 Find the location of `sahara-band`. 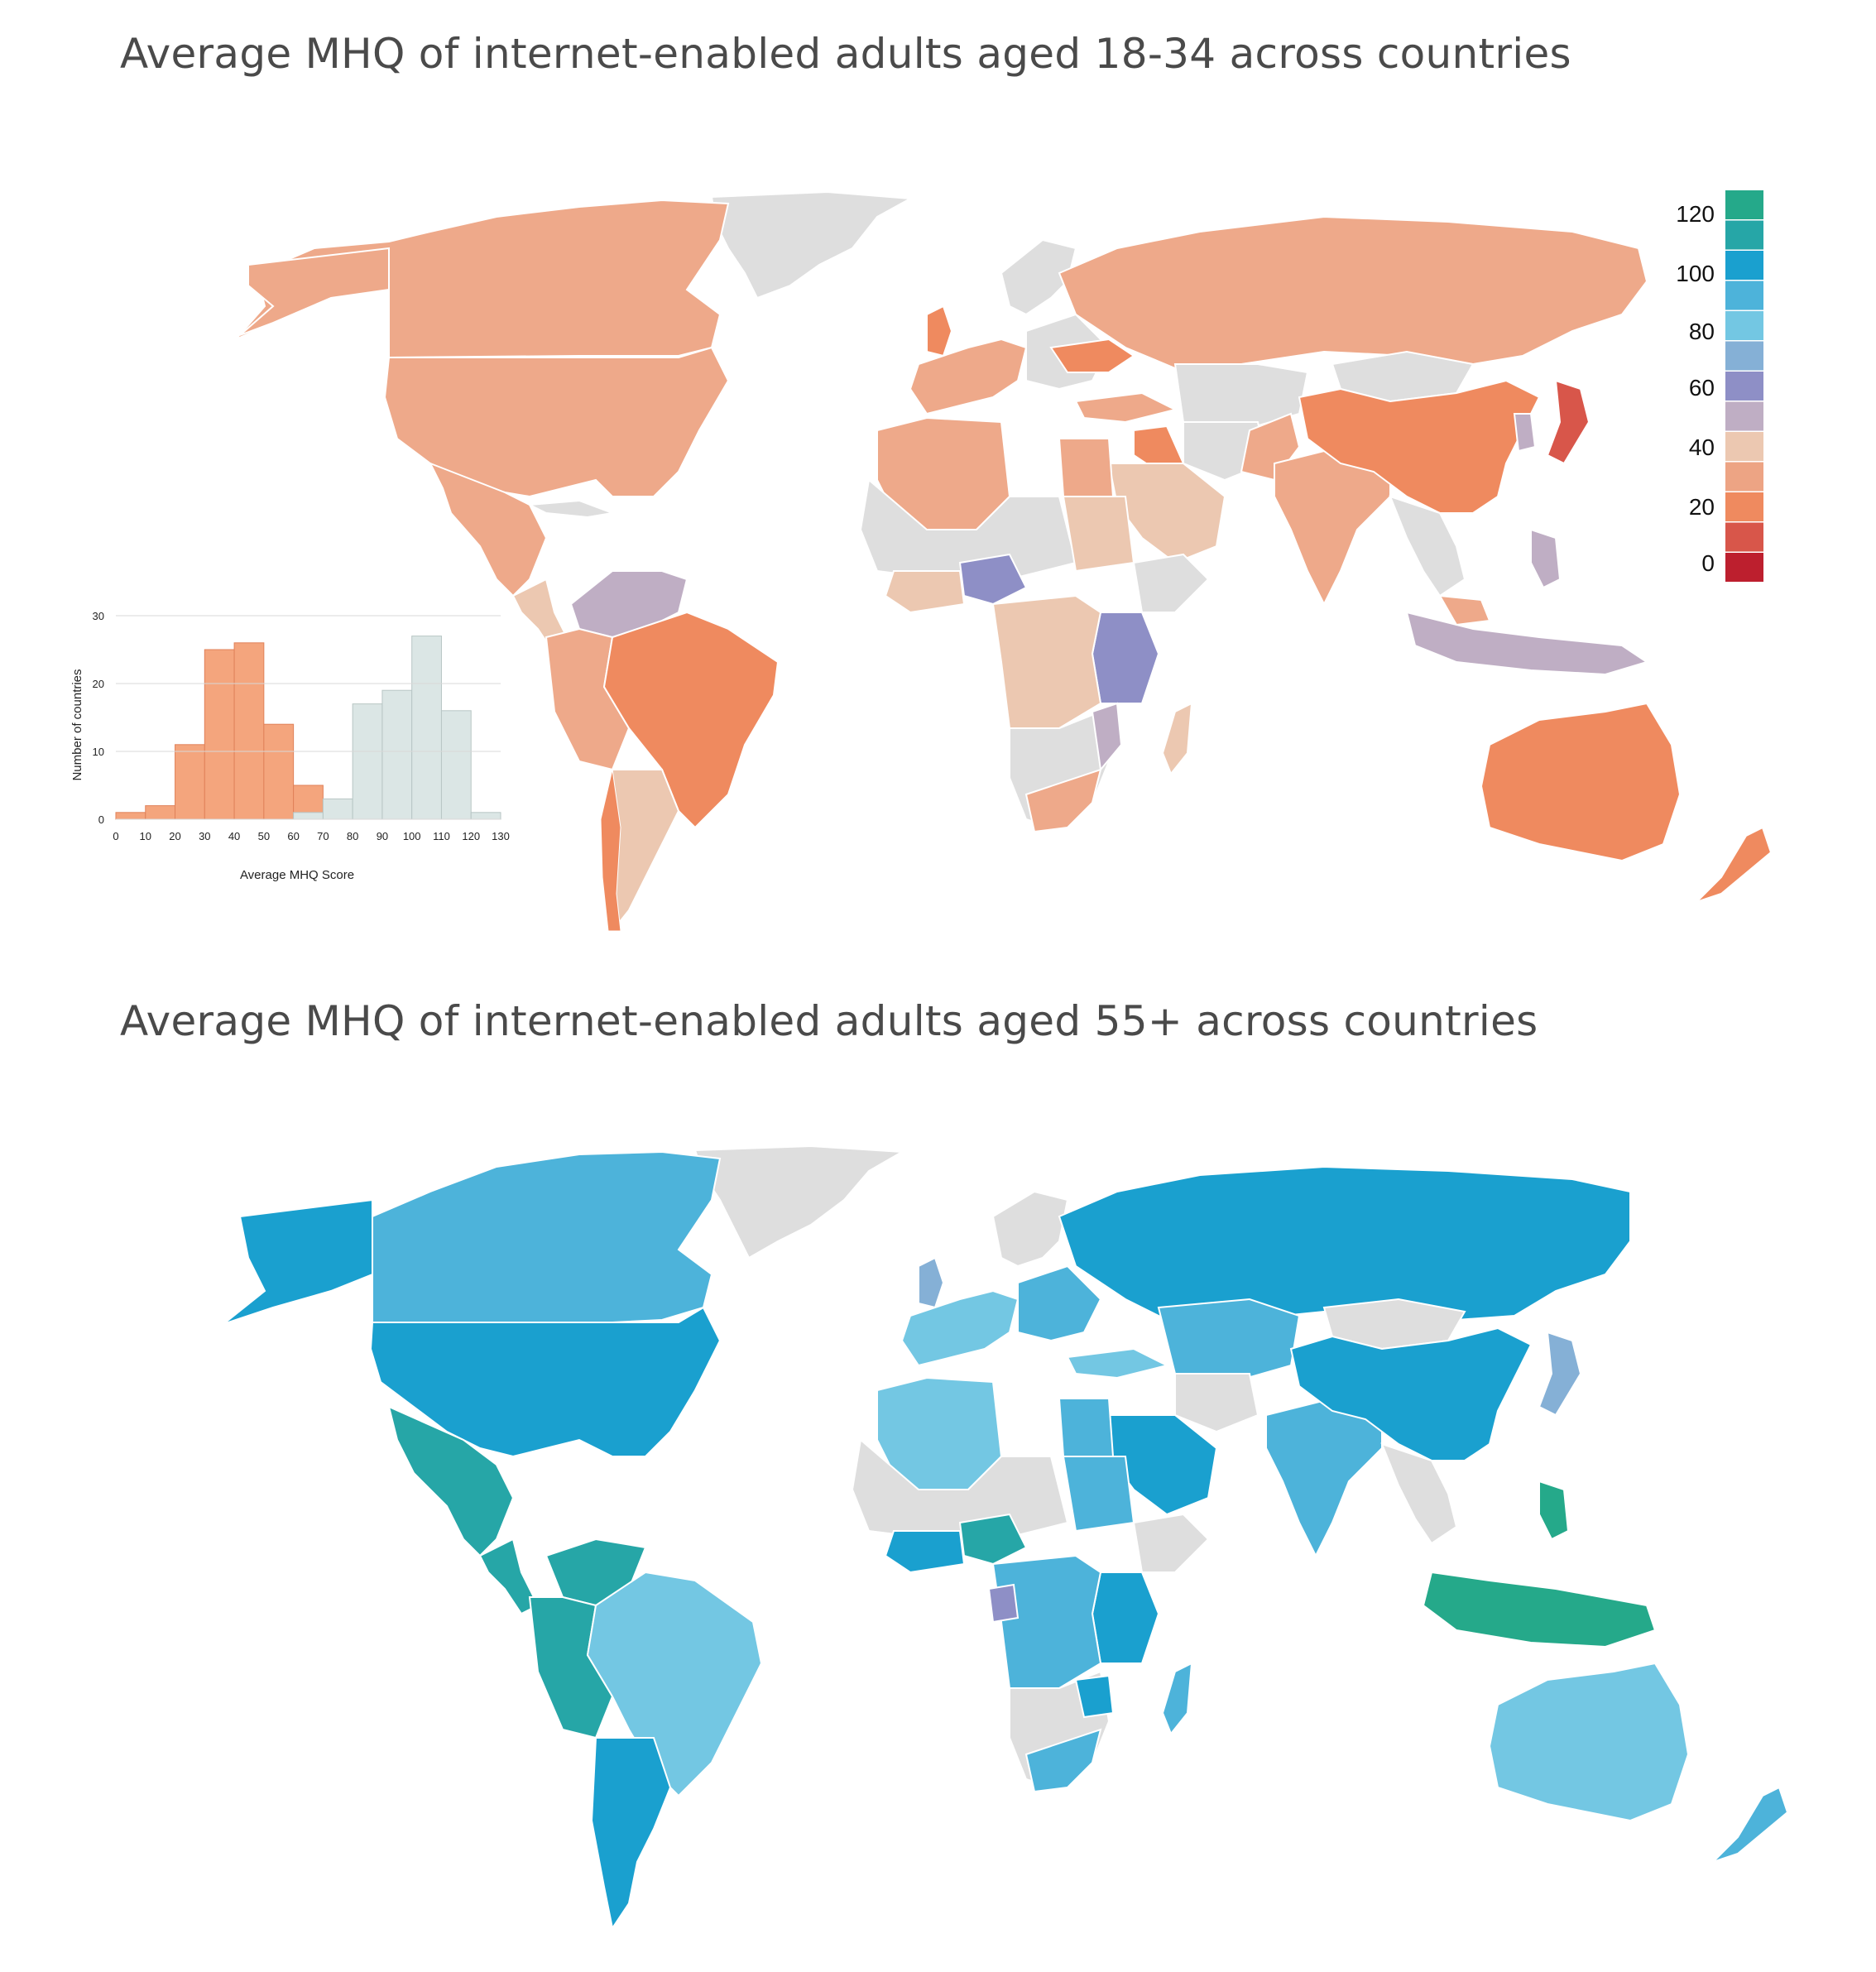

sahara-band is located at coordinates (960, 1489).